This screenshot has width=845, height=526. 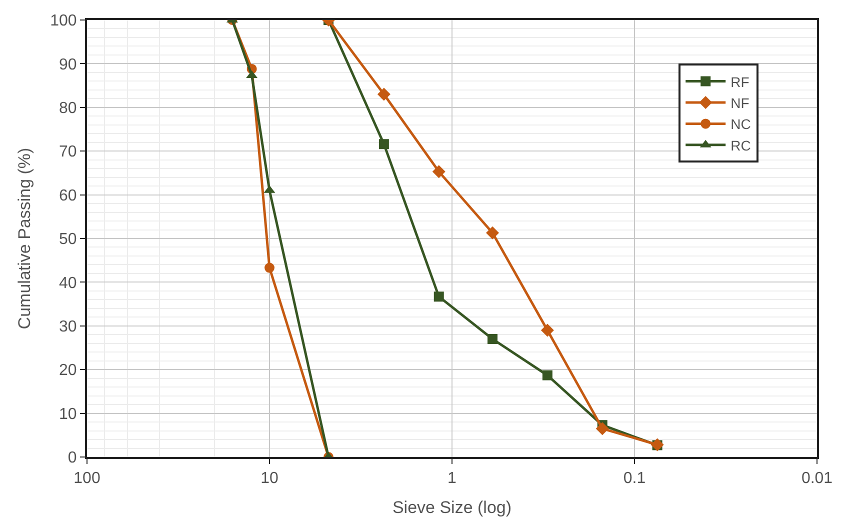 I want to click on y-tick-label: 70, so click(x=68, y=152).